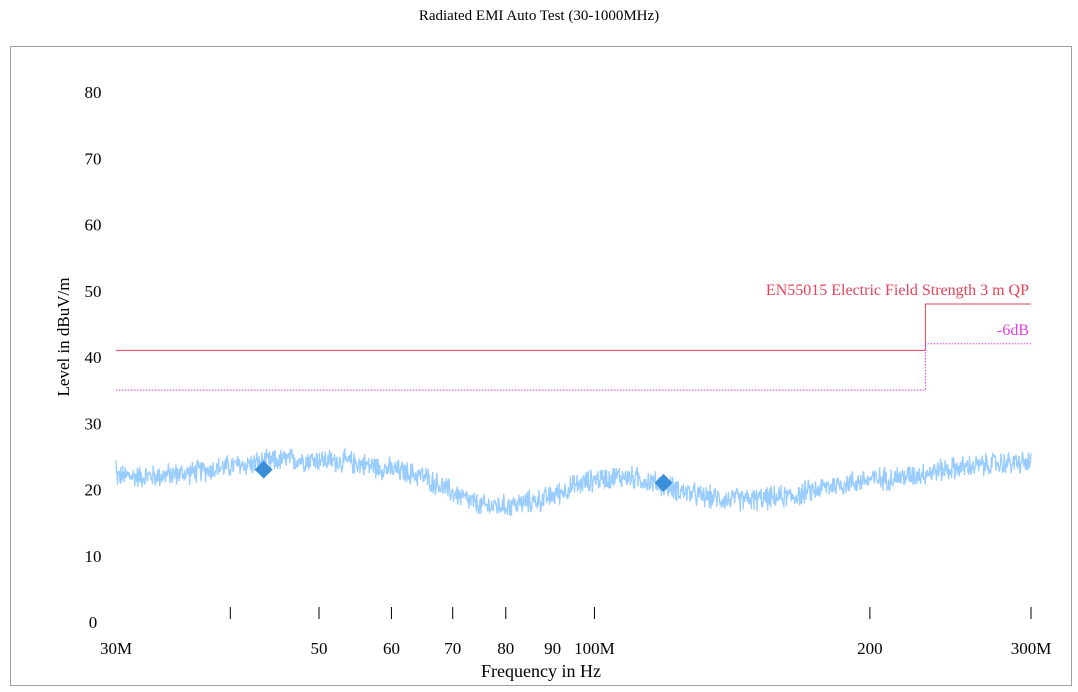 The height and width of the screenshot is (692, 1078). What do you see at coordinates (93, 556) in the screenshot?
I see `y-tick-label: 10` at bounding box center [93, 556].